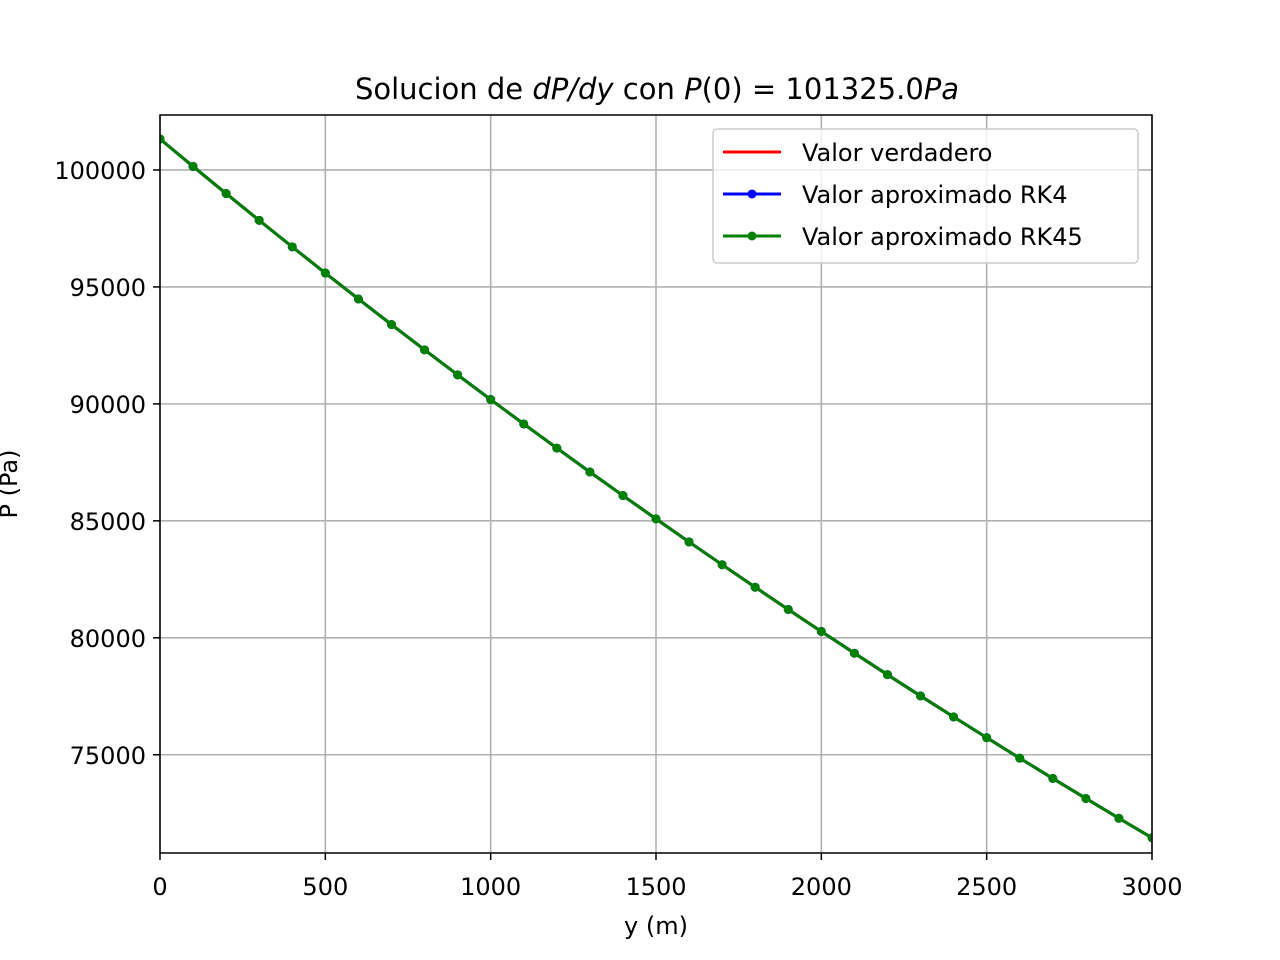  Describe the element at coordinates (108, 288) in the screenshot. I see `y-tick-label: 95000` at that location.